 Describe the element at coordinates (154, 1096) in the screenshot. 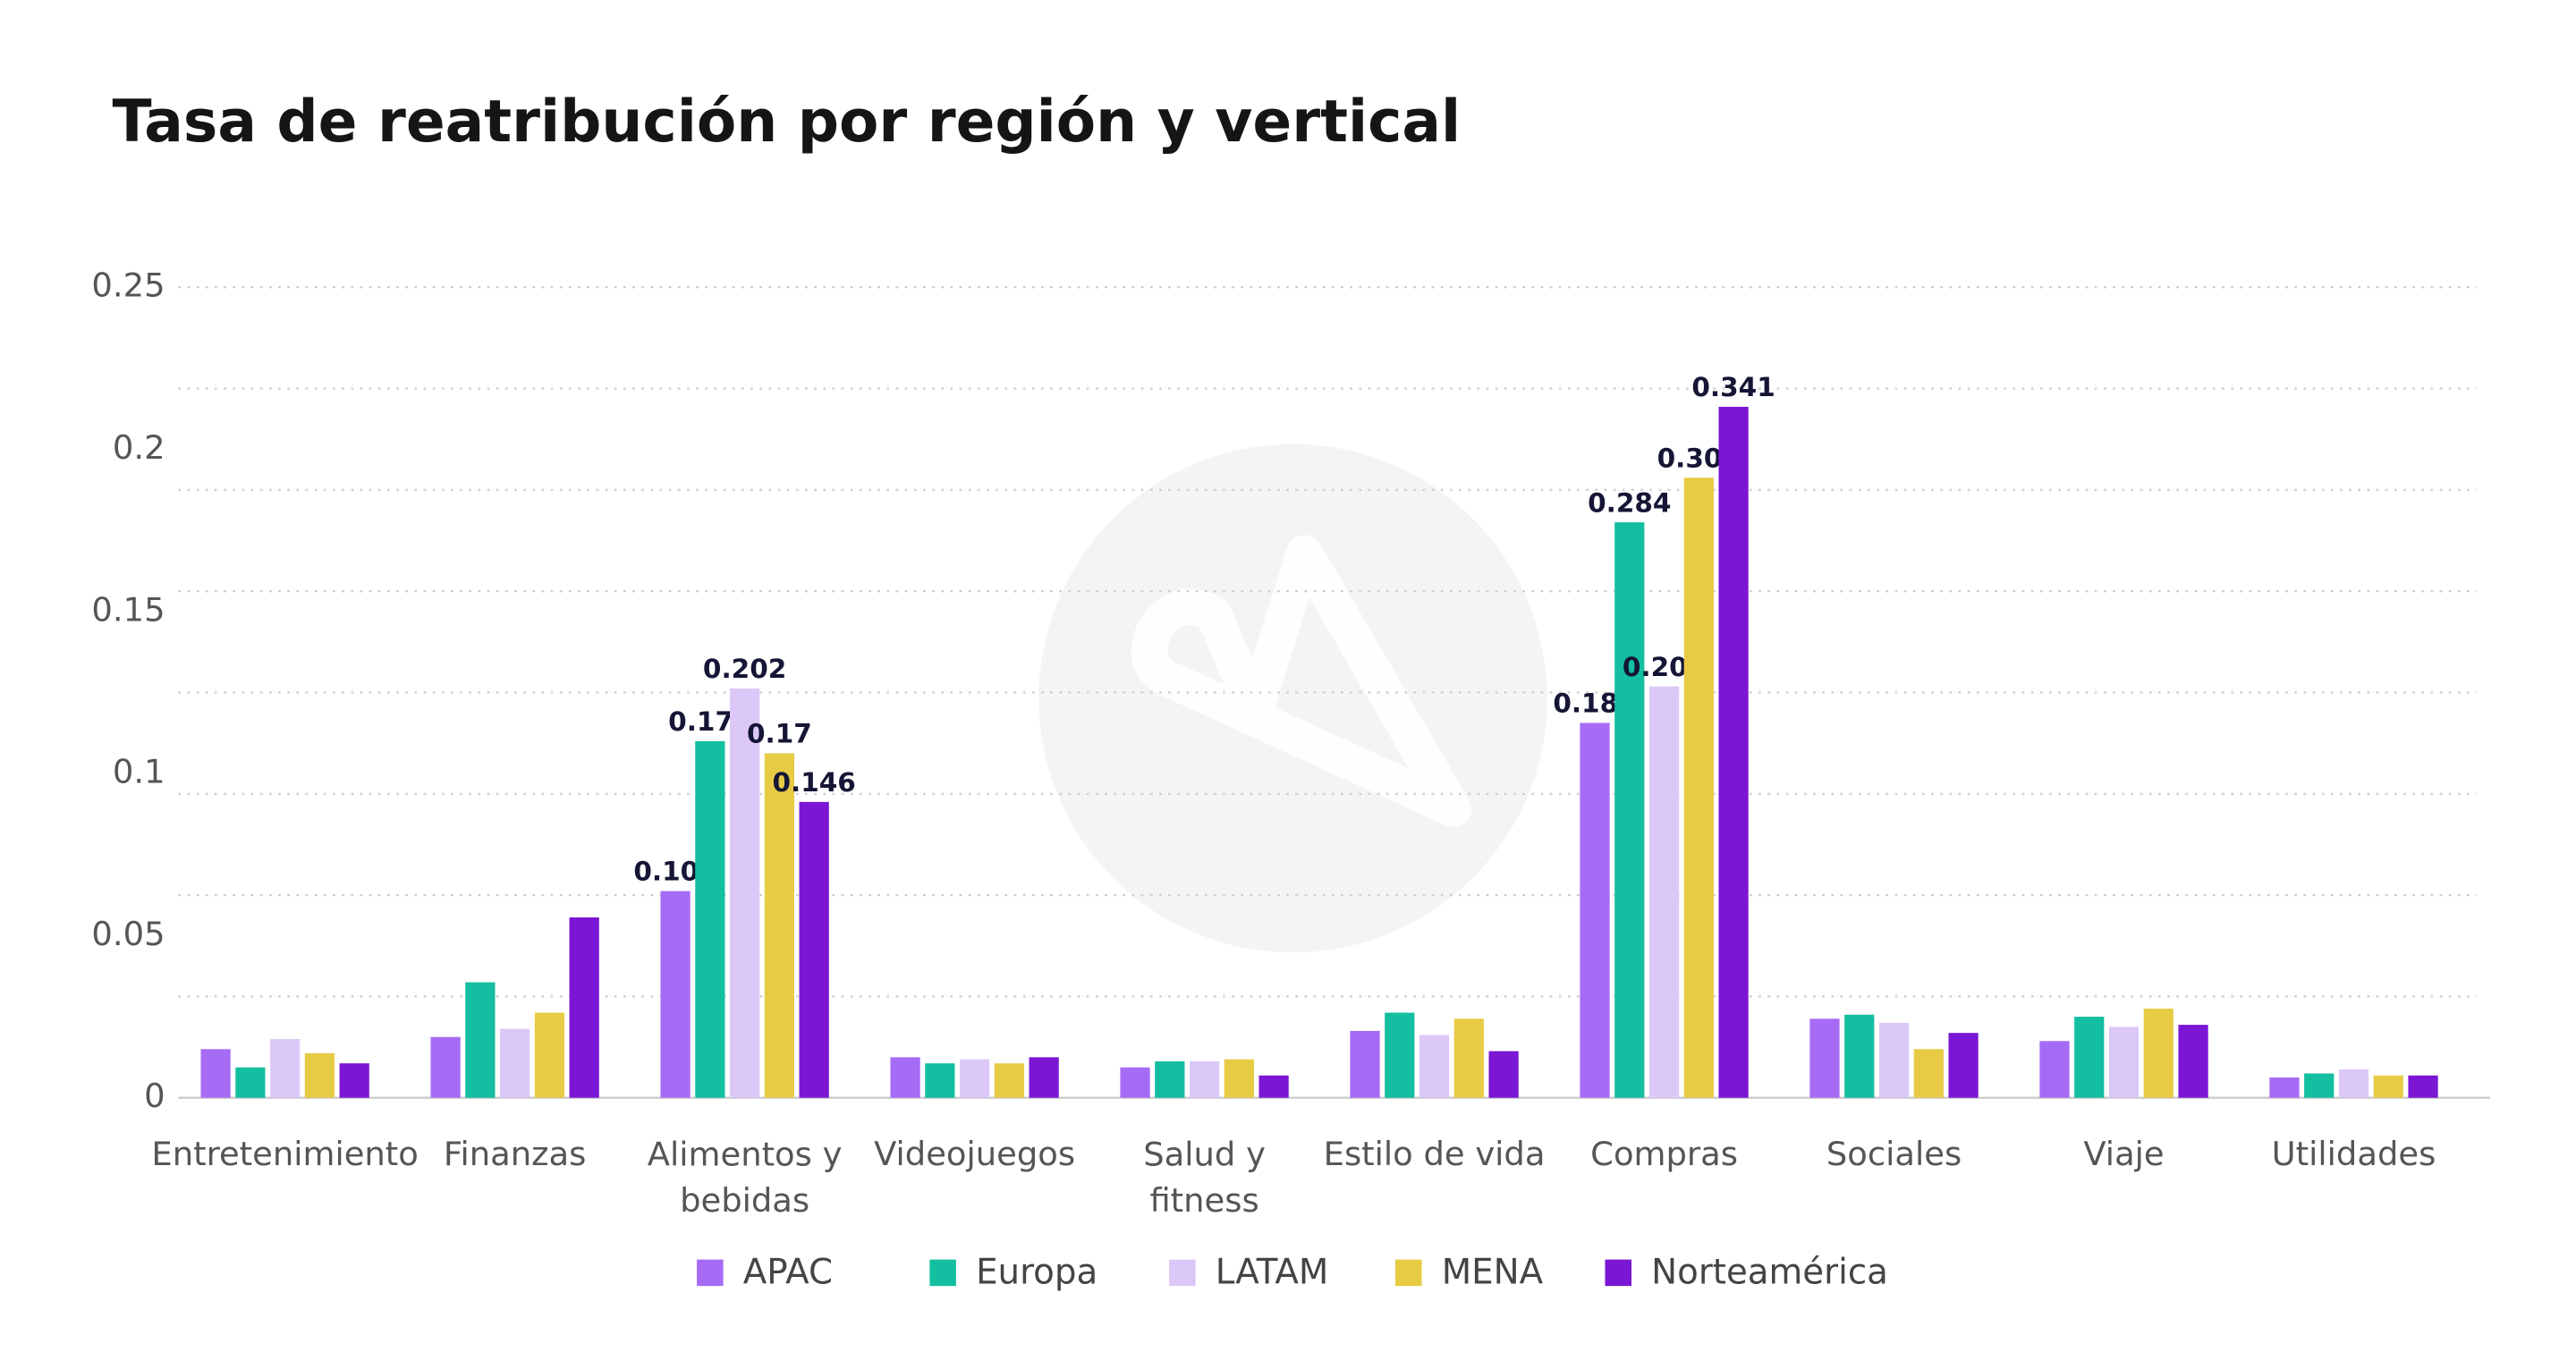

I see `y-tick-label: 0` at that location.